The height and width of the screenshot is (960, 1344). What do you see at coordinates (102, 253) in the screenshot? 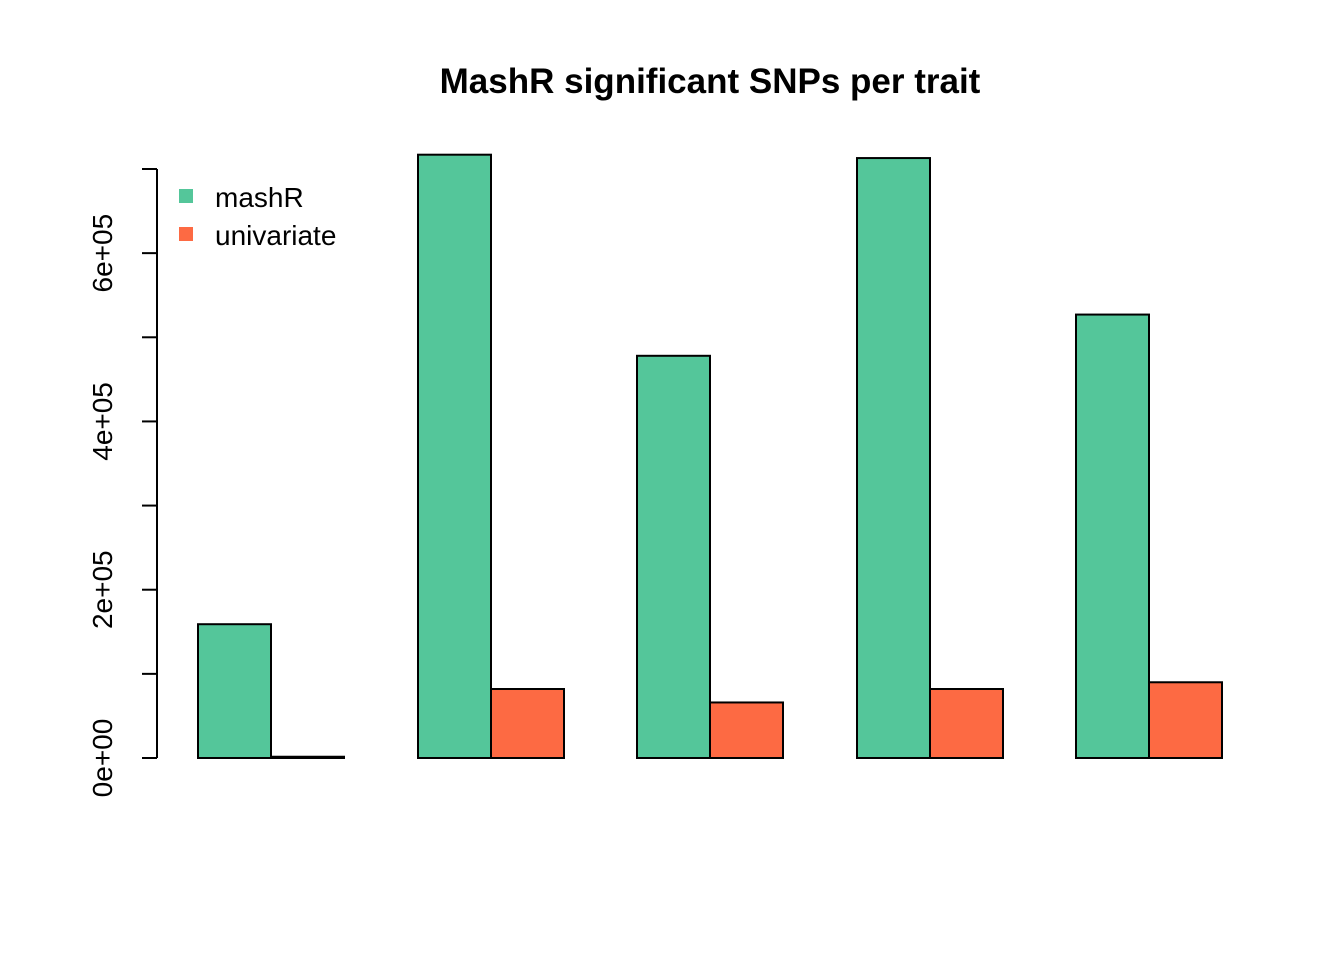
I see `y-tick-label: 6e+05` at bounding box center [102, 253].